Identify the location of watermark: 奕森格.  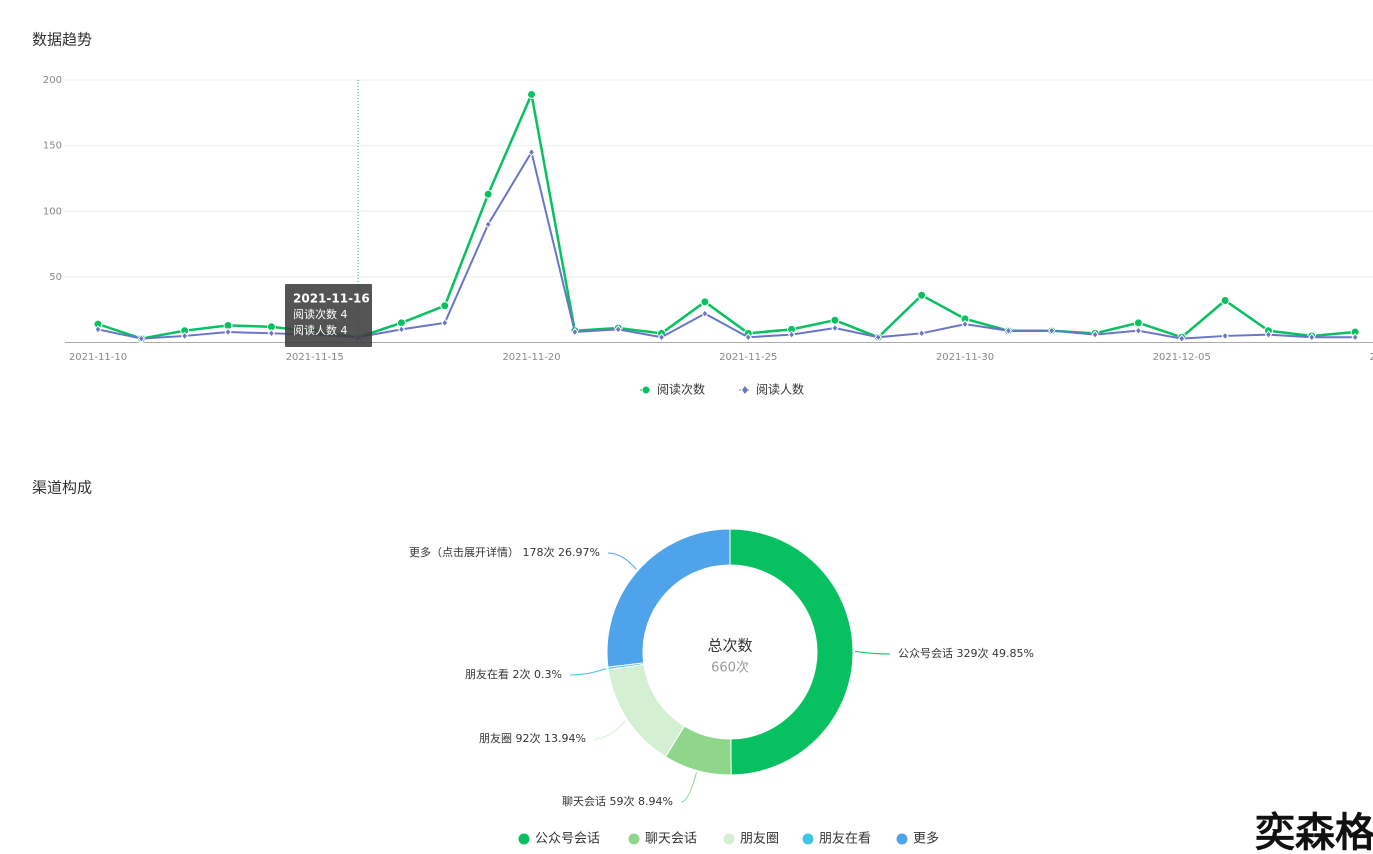
(1314, 832).